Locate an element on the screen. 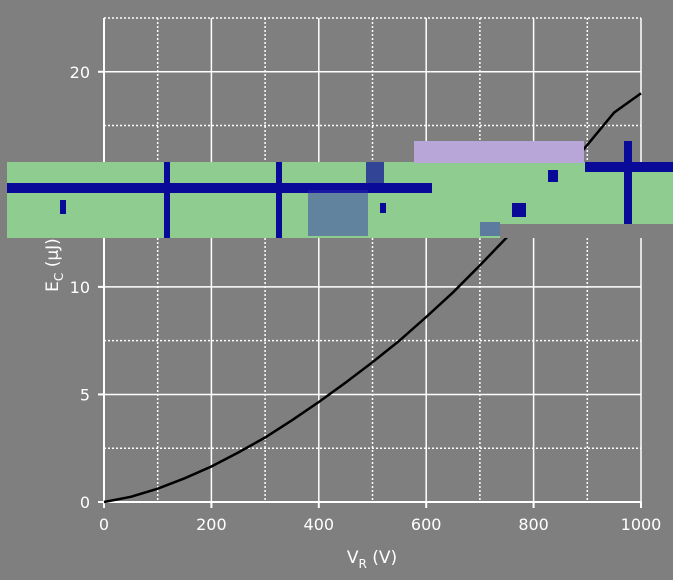  y-tick-label: 20 is located at coordinates (80, 72).